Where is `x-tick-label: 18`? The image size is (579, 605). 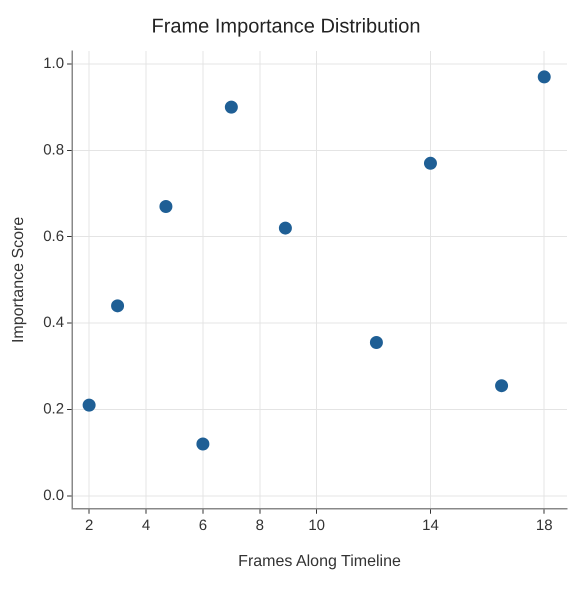
x-tick-label: 18 is located at coordinates (544, 525).